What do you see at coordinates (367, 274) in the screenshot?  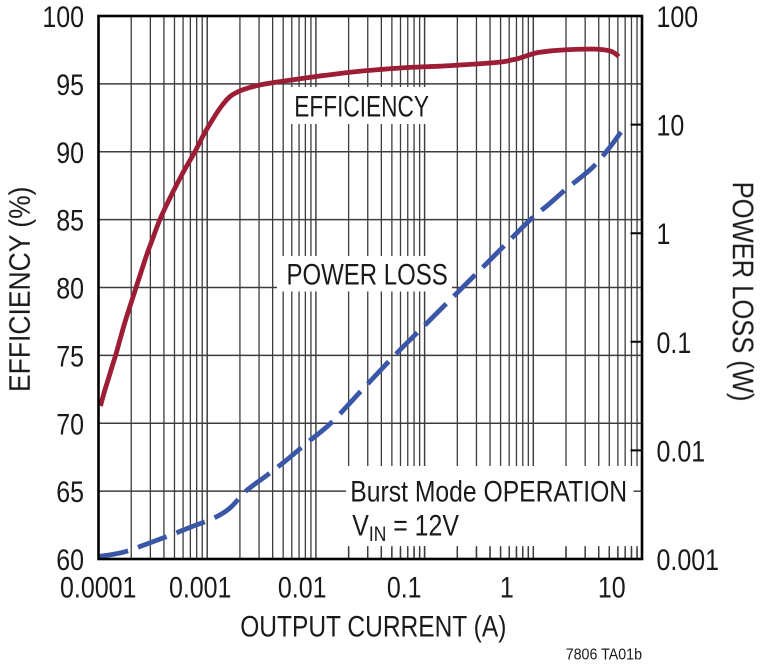 I see `svg-text: POWER LOSS` at bounding box center [367, 274].